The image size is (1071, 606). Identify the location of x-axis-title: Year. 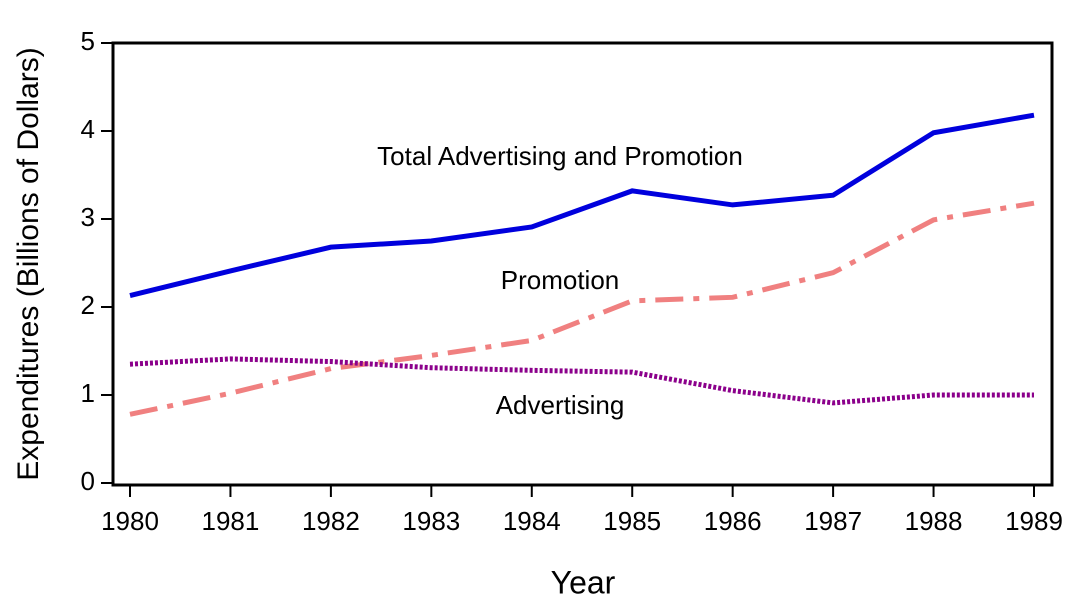
(583, 582).